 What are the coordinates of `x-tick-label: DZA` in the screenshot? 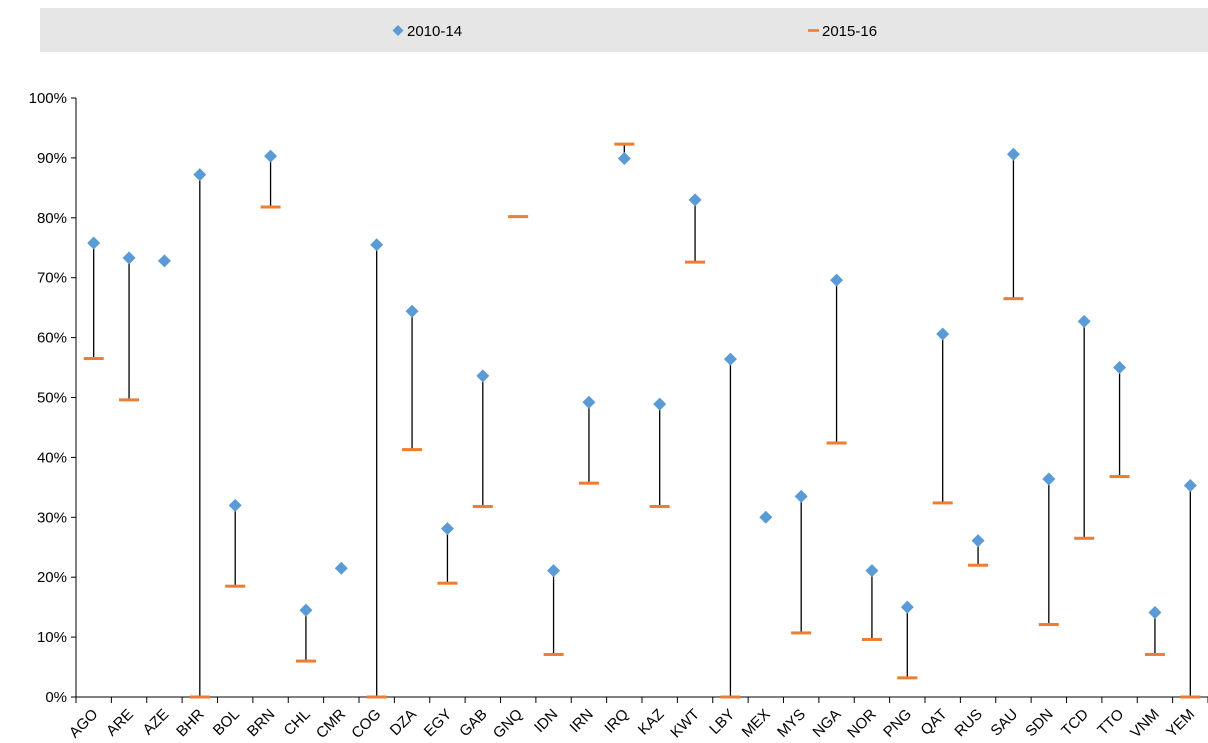 It's located at (403, 722).